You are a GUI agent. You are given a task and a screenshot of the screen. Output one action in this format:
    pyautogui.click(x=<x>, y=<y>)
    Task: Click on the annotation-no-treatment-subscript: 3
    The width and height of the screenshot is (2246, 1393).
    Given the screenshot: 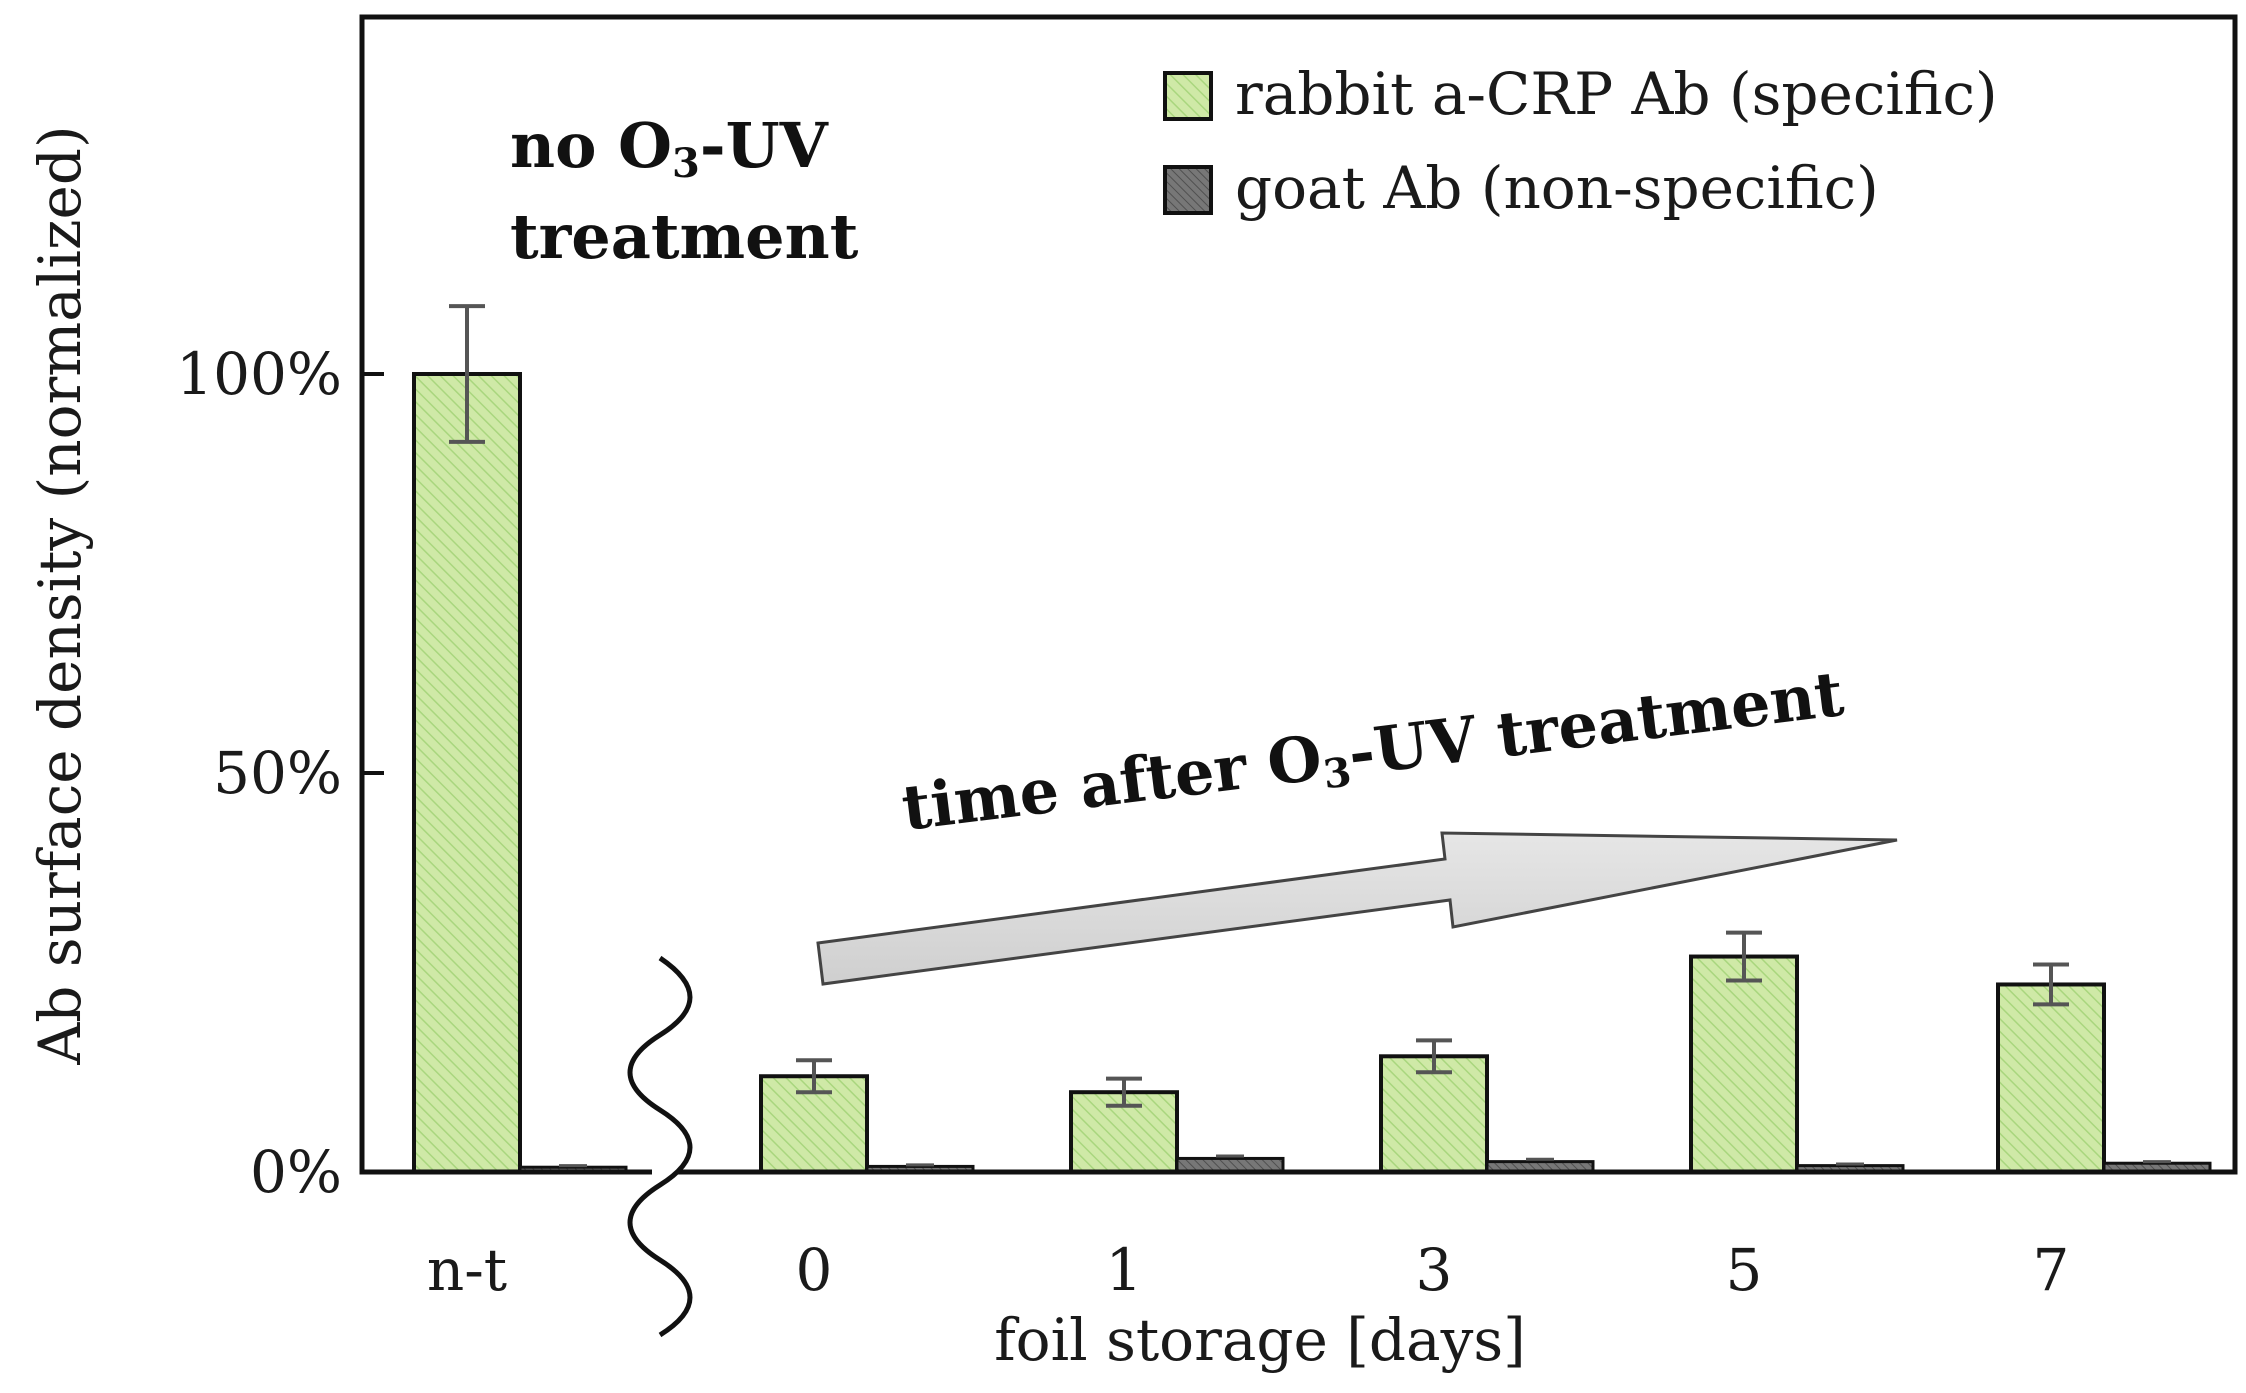 What is the action you would take?
    pyautogui.click(x=686, y=163)
    